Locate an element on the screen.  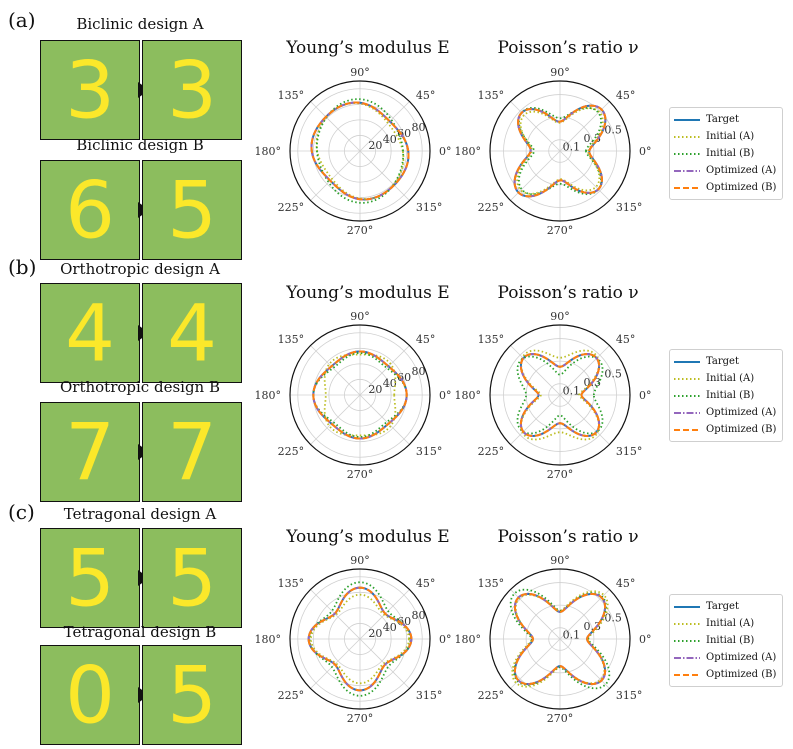
design-title-b-B: Orthotropic design B is located at coordinates (139, 387).